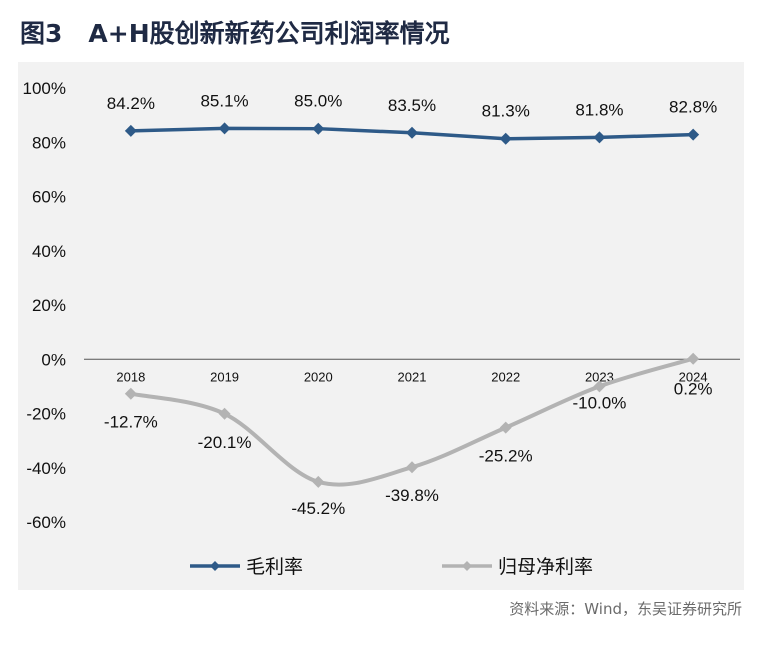 The image size is (760, 649). I want to click on net-margin-data-label: -39.8%, so click(412, 495).